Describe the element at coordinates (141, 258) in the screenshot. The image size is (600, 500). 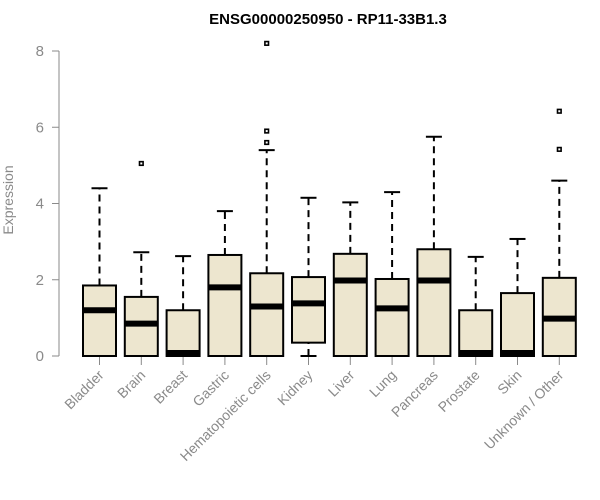
I see `box-brain` at that location.